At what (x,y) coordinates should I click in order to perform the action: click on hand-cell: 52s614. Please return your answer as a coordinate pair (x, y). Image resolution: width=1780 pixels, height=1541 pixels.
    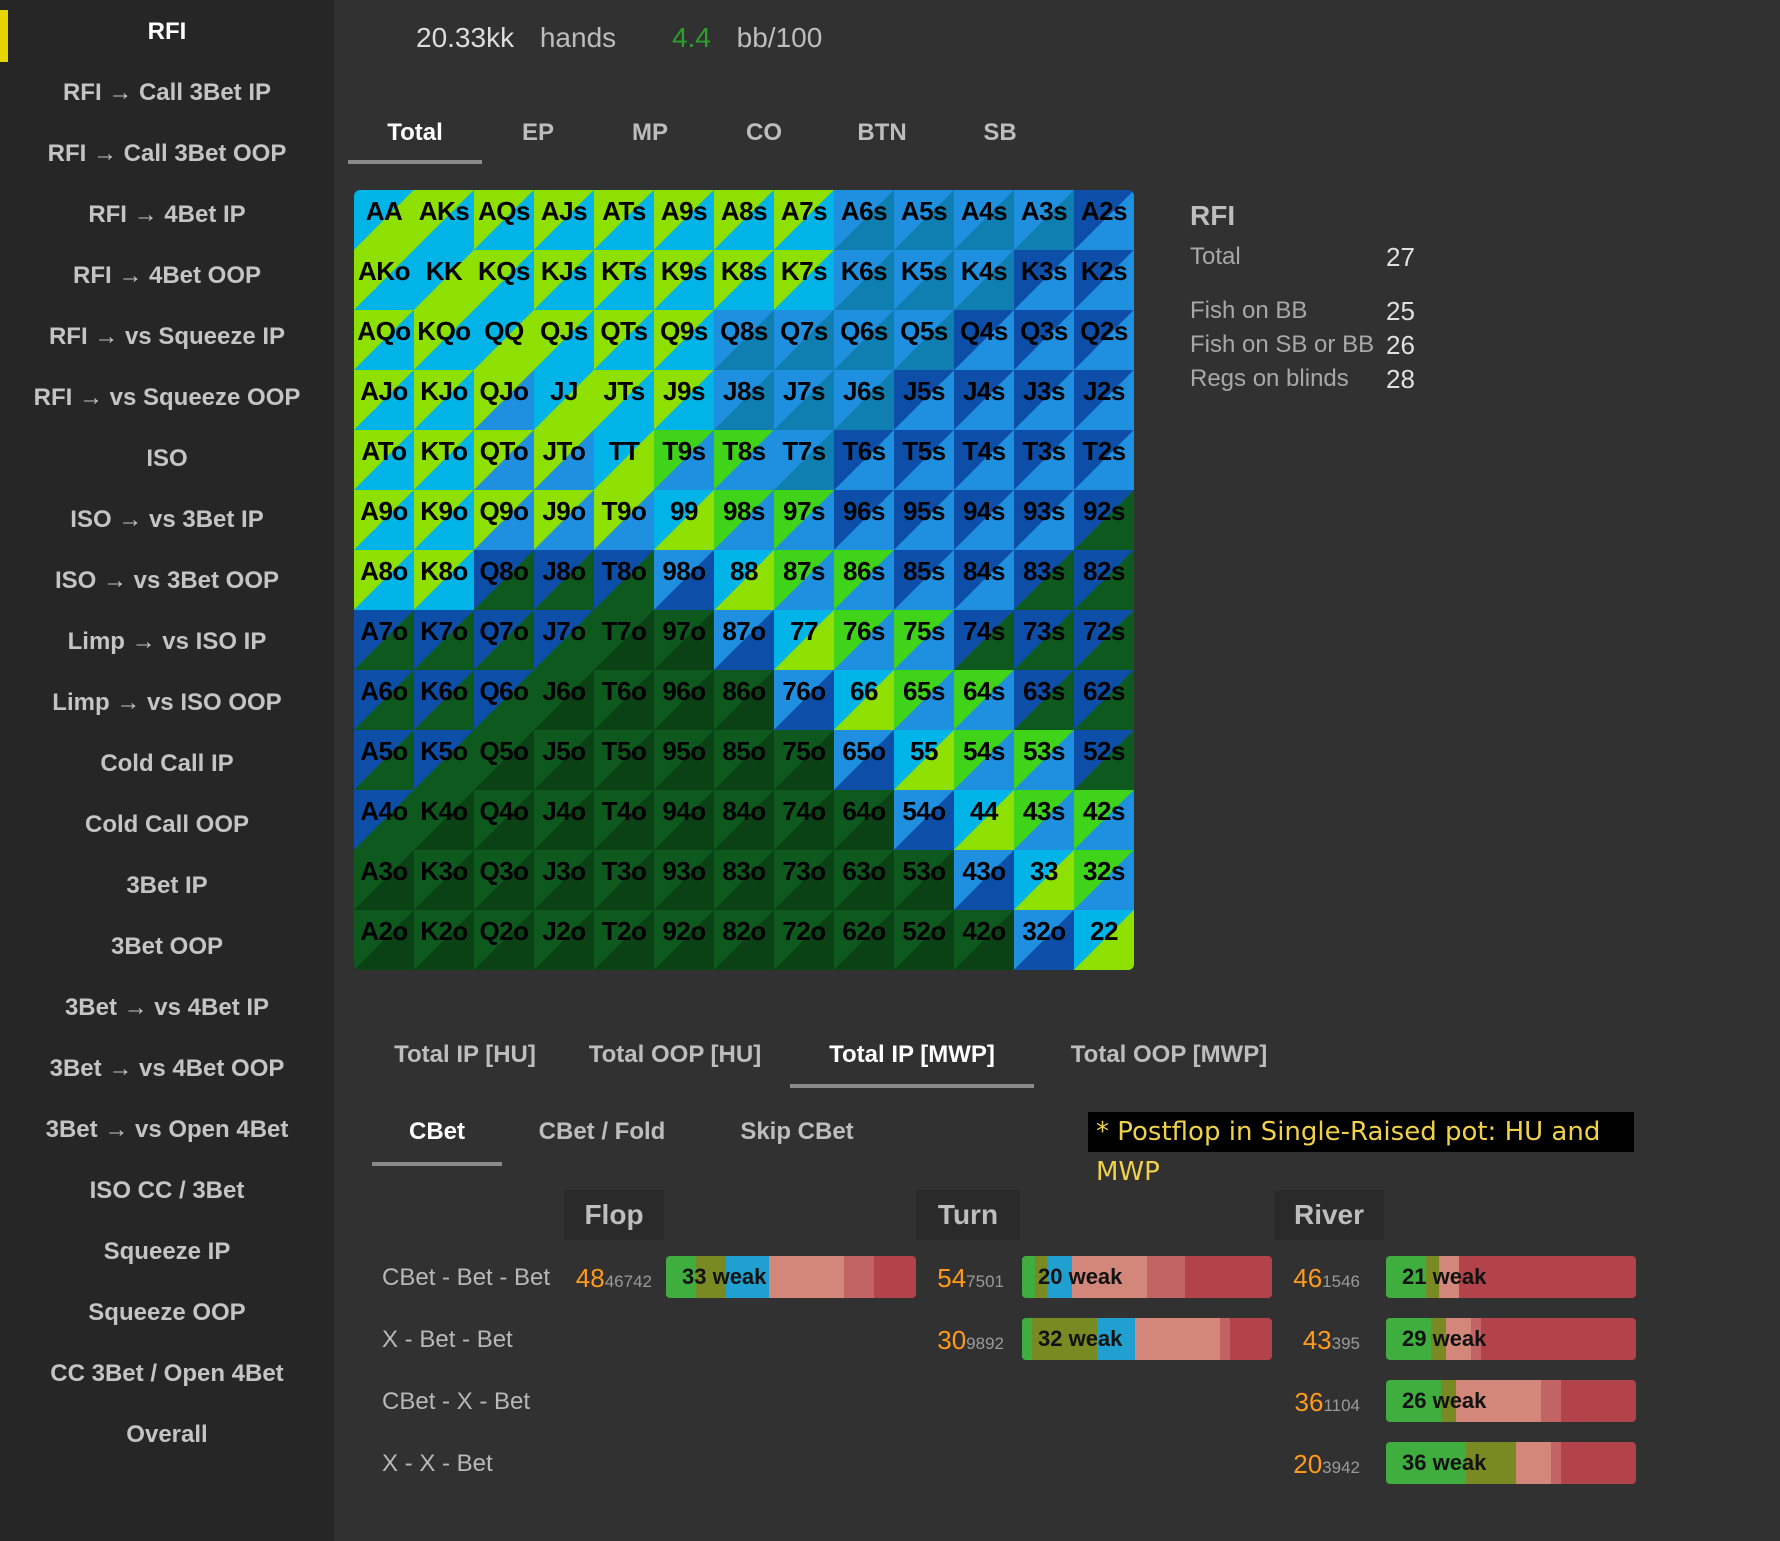
    Looking at the image, I should click on (1104, 760).